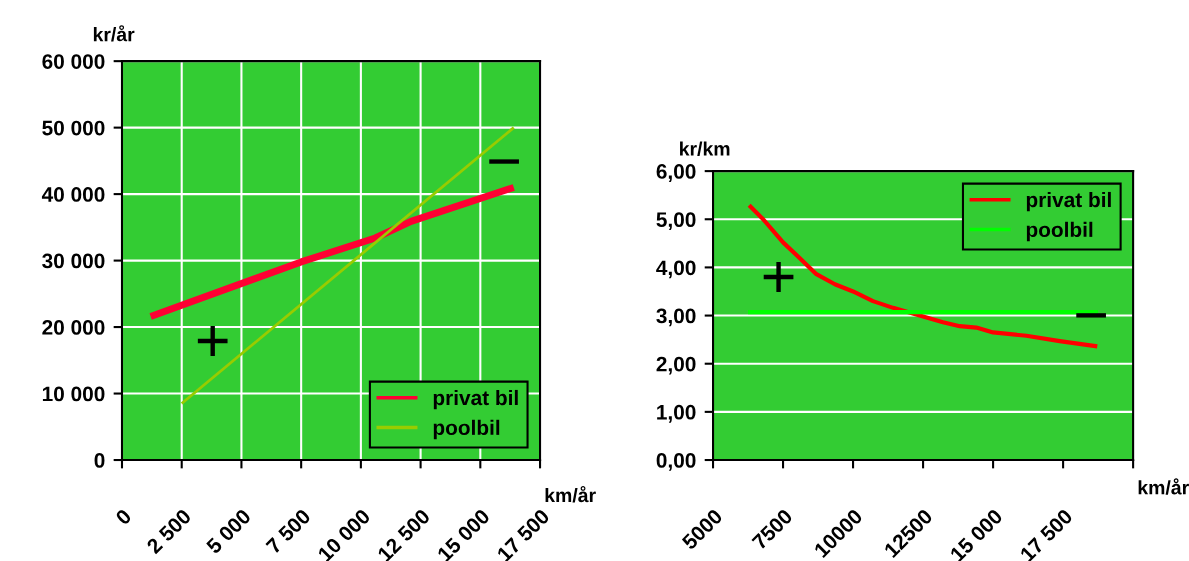 This screenshot has width=1189, height=561. What do you see at coordinates (123, 517) in the screenshot?
I see `x-tick-label: 0` at bounding box center [123, 517].